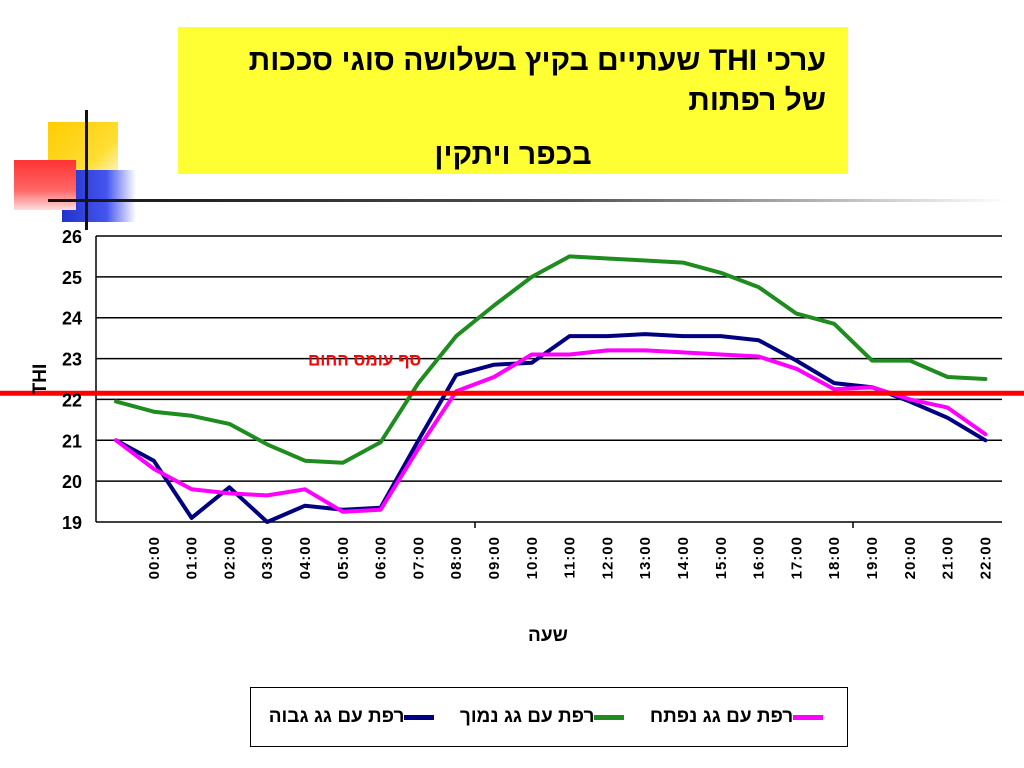 The image size is (1024, 768). Describe the element at coordinates (336, 716) in the screenshot. I see `legend-label: רפת עם גג גבוה` at that location.